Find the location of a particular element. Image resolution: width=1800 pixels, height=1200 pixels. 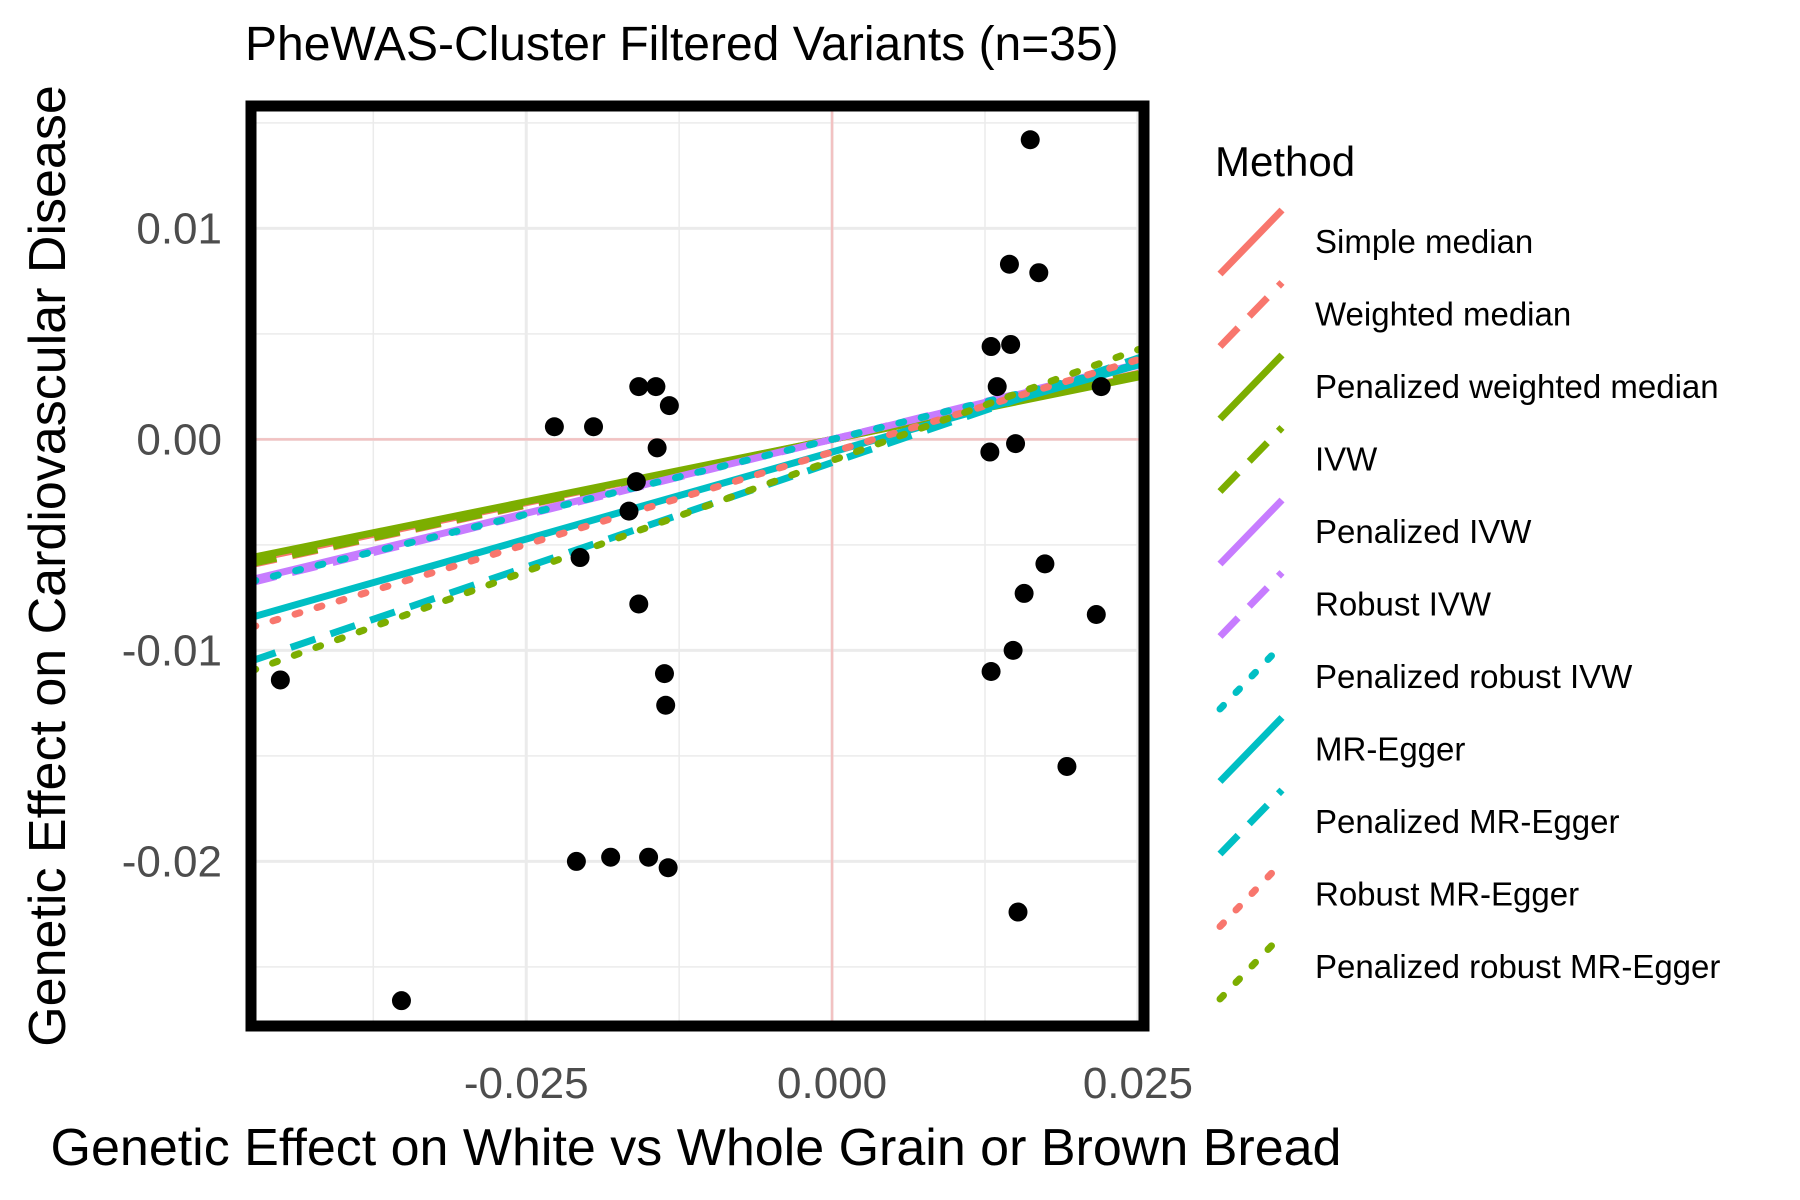

legend-label: Penalized IVW is located at coordinates (1423, 531).